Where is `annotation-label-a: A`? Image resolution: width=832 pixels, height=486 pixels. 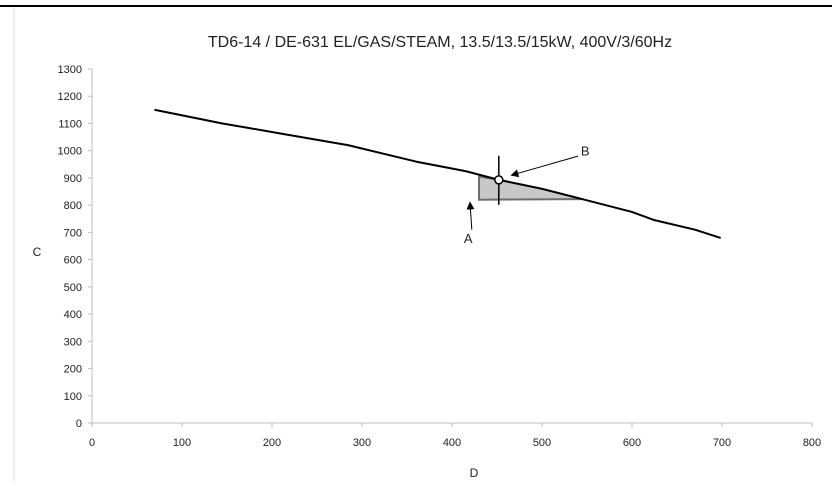 annotation-label-a: A is located at coordinates (468, 238).